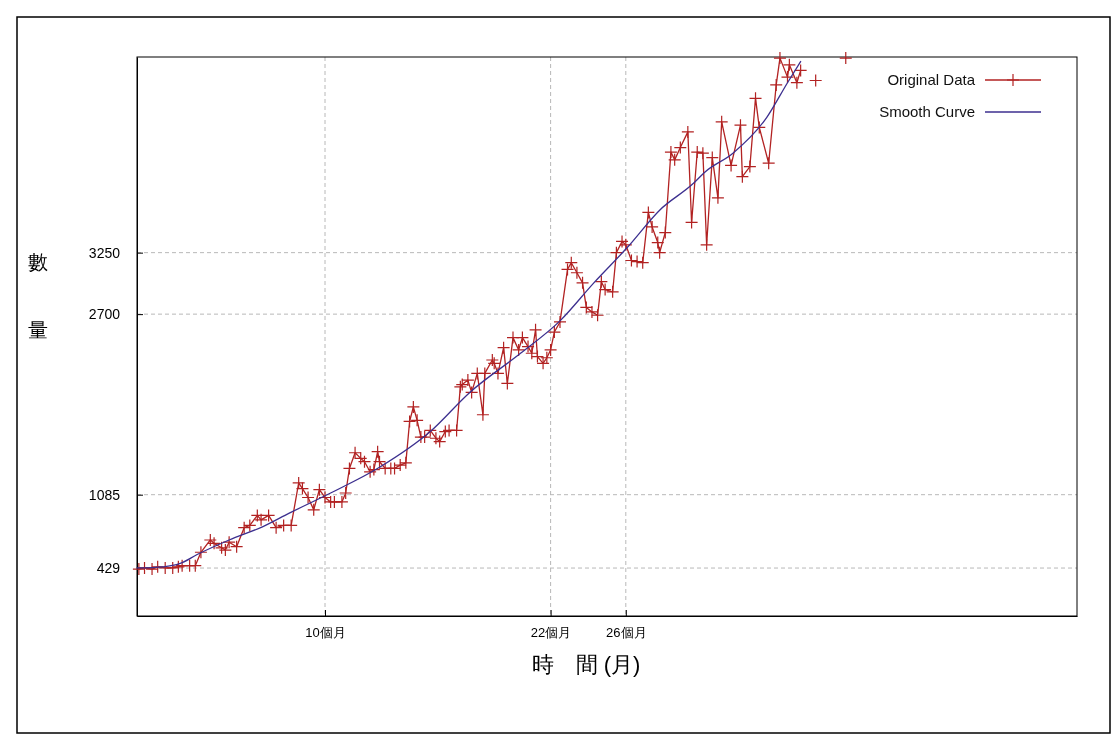 Image resolution: width=1111 pixels, height=734 pixels. What do you see at coordinates (927, 112) in the screenshot?
I see `legend-label: Smooth Curve` at bounding box center [927, 112].